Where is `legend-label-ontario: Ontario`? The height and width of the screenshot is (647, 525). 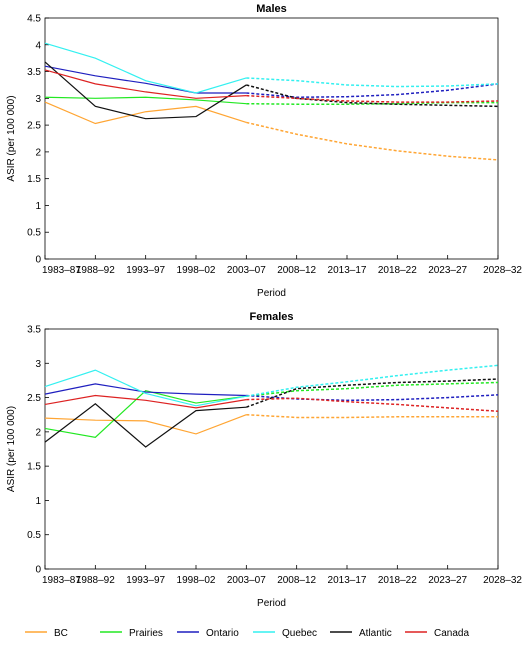
legend-label-ontario: Ontario is located at coordinates (222, 633).